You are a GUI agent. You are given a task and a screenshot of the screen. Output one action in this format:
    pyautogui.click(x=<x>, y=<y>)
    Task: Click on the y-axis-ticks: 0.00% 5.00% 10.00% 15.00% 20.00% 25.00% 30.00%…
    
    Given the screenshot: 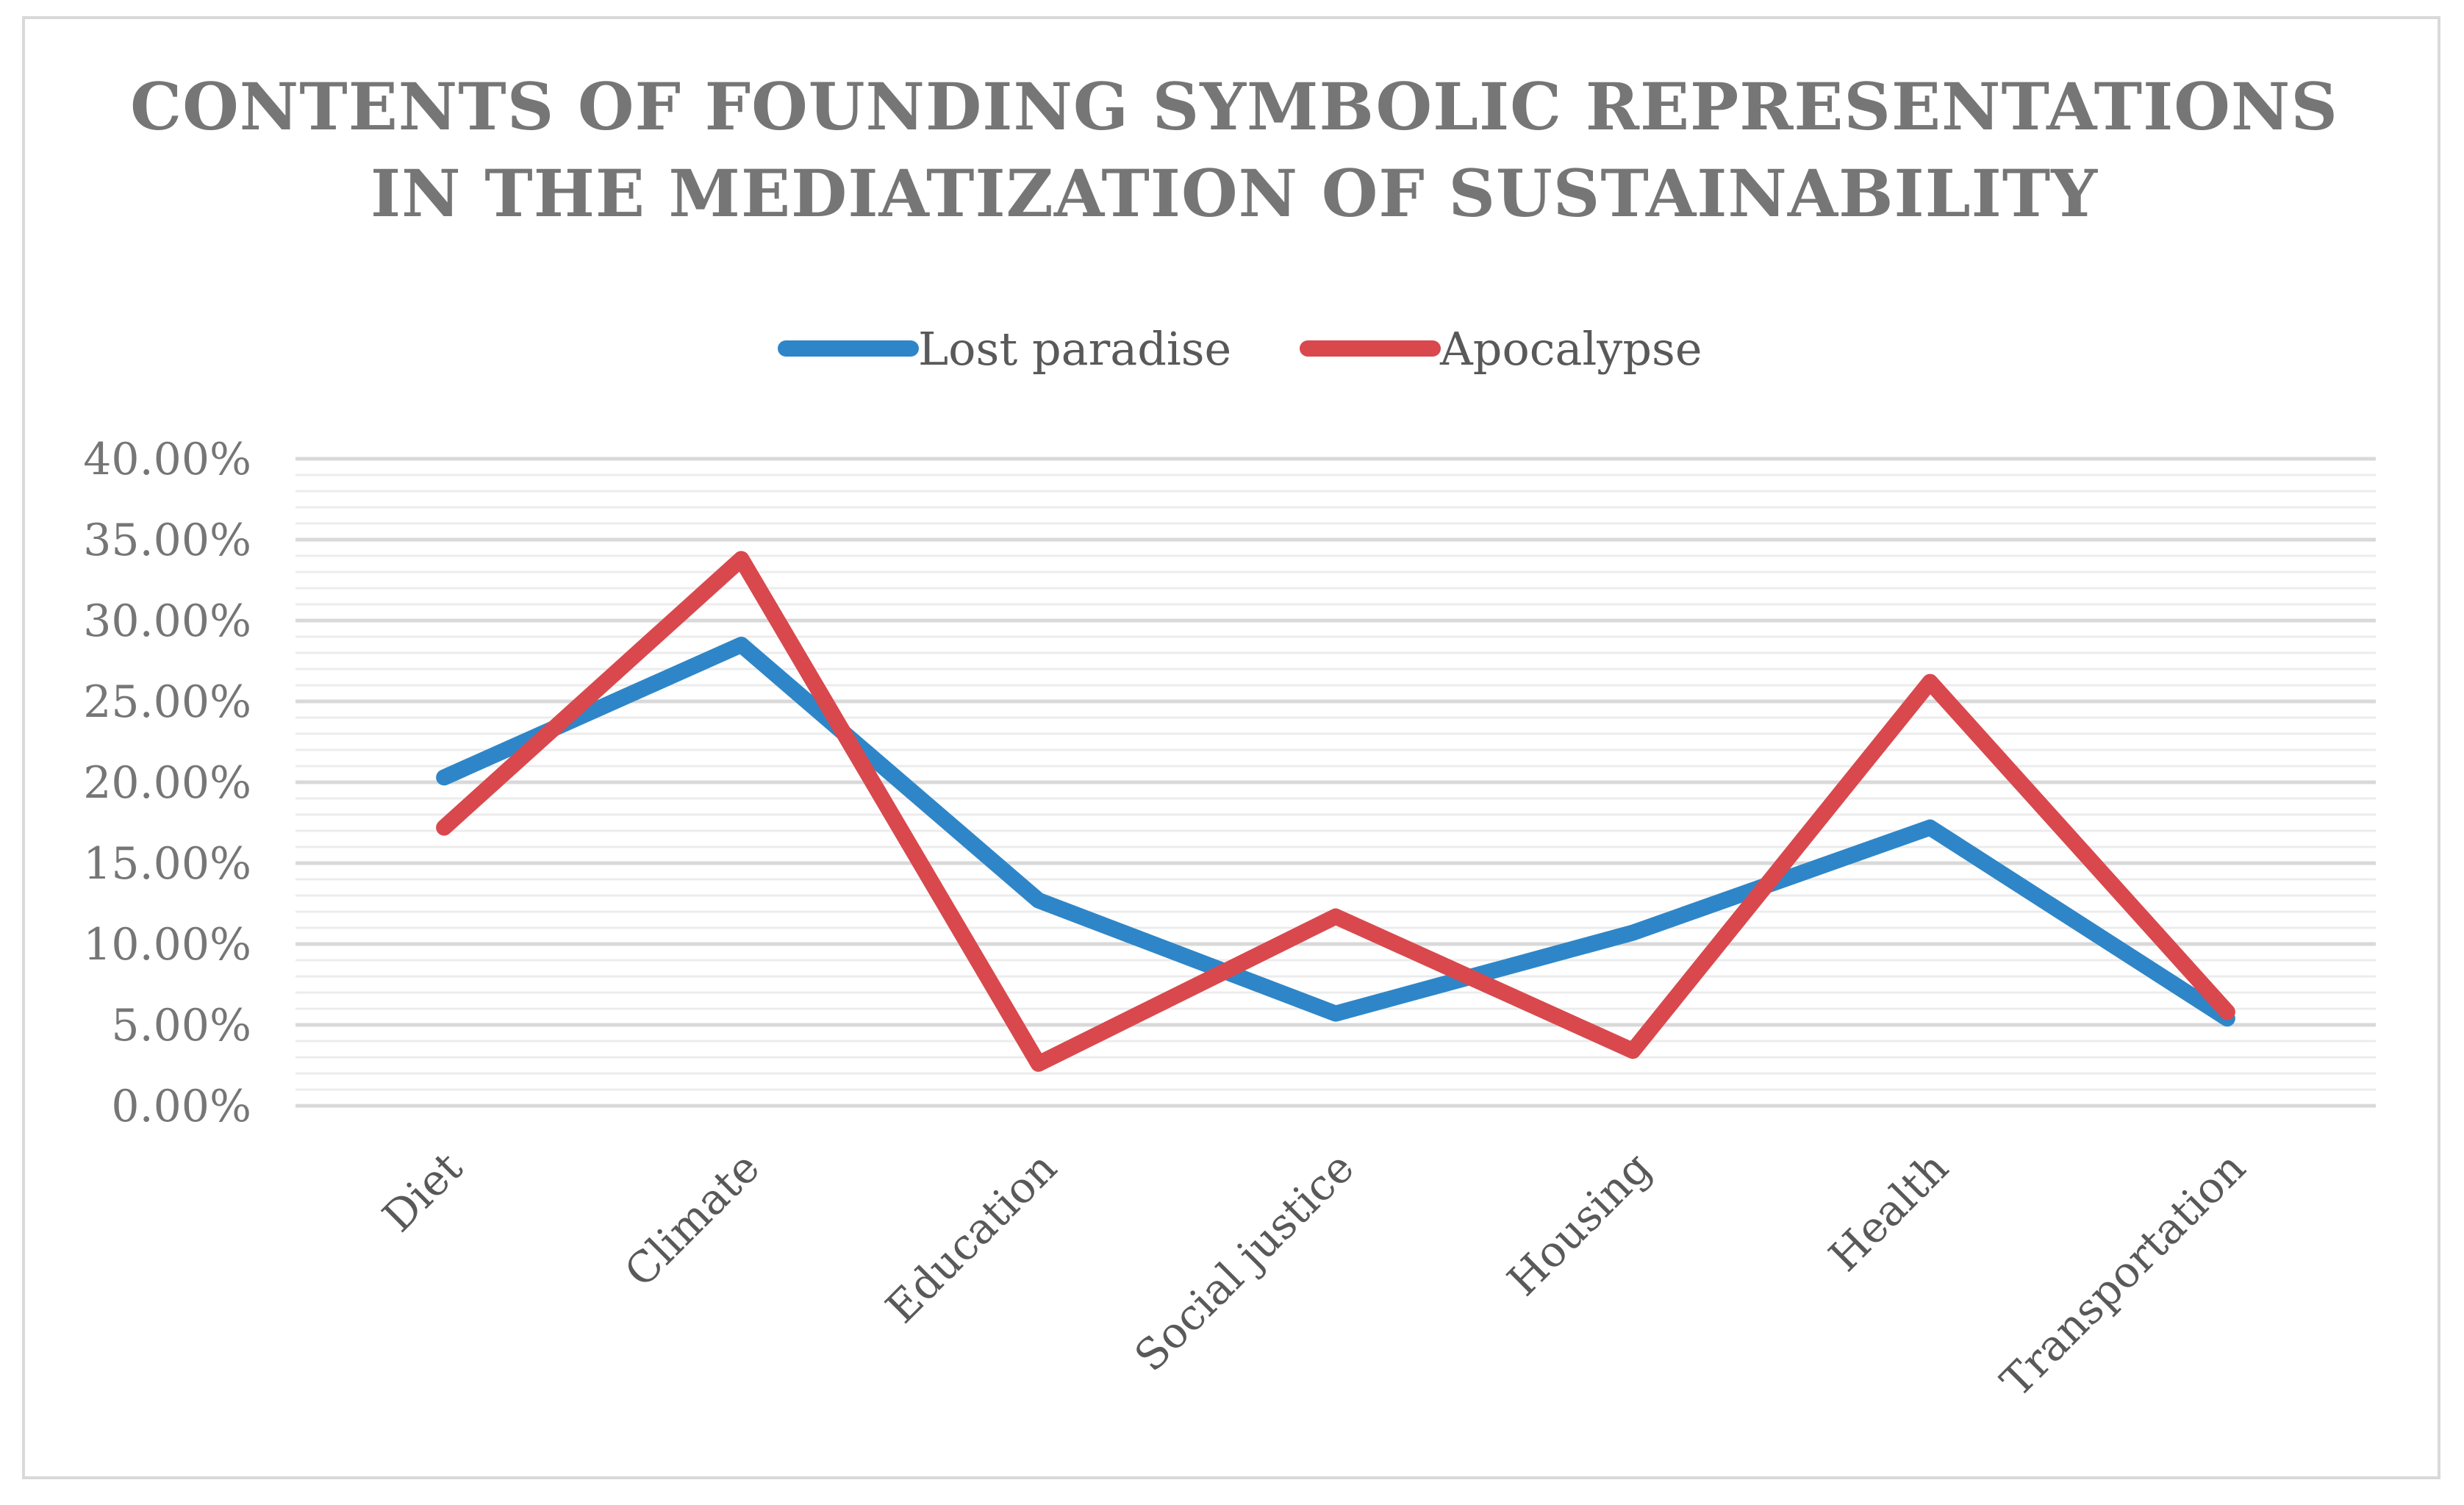 What is the action you would take?
    pyautogui.click(x=167, y=783)
    